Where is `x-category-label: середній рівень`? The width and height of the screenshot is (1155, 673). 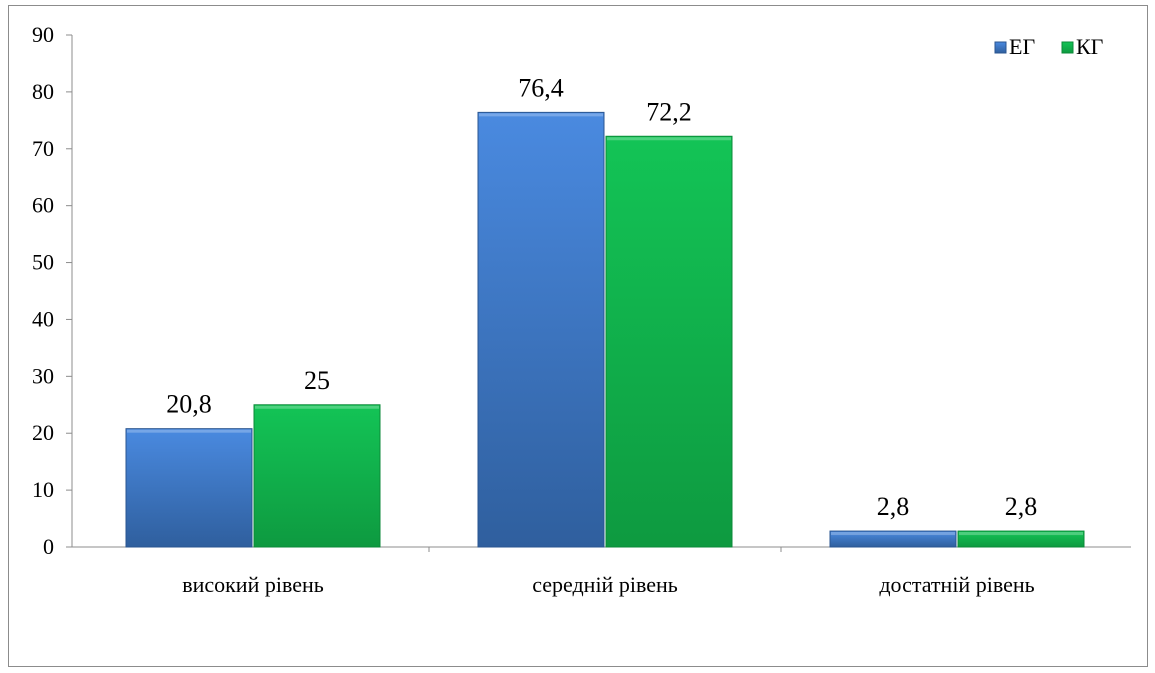
x-category-label: середній рівень is located at coordinates (605, 584).